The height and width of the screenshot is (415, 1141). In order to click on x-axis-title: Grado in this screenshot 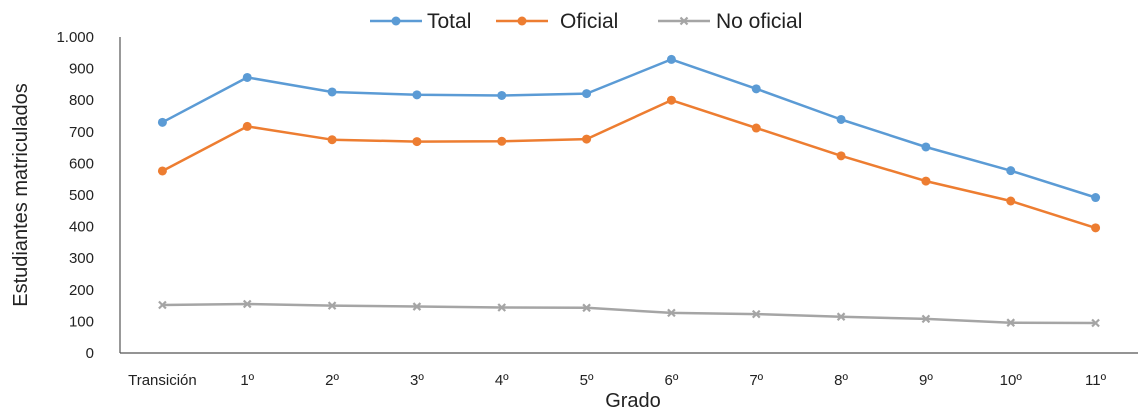, I will do `click(633, 401)`.